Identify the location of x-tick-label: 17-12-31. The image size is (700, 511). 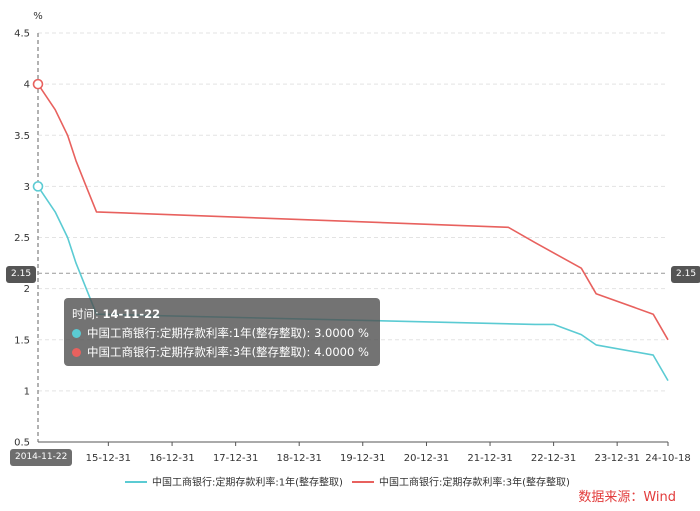
(235, 458).